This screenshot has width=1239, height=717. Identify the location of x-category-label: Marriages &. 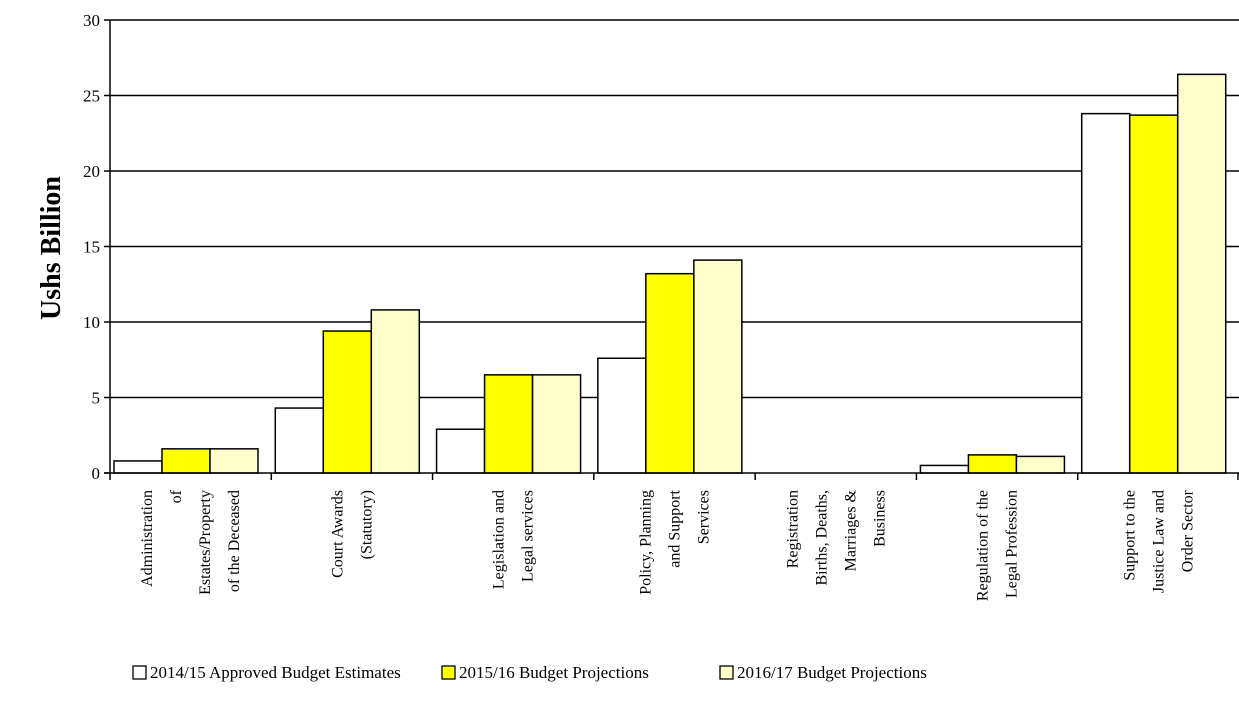
(850, 530).